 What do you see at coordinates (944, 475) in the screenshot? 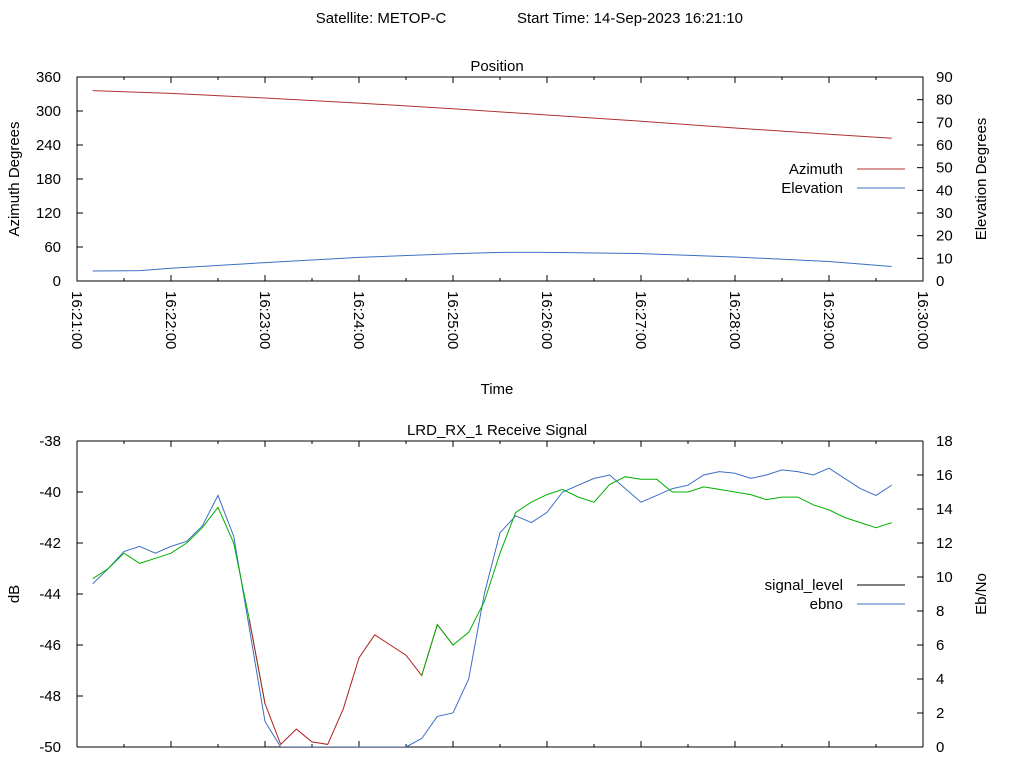
I see `ebno-axis-tick-label: 16` at bounding box center [944, 475].